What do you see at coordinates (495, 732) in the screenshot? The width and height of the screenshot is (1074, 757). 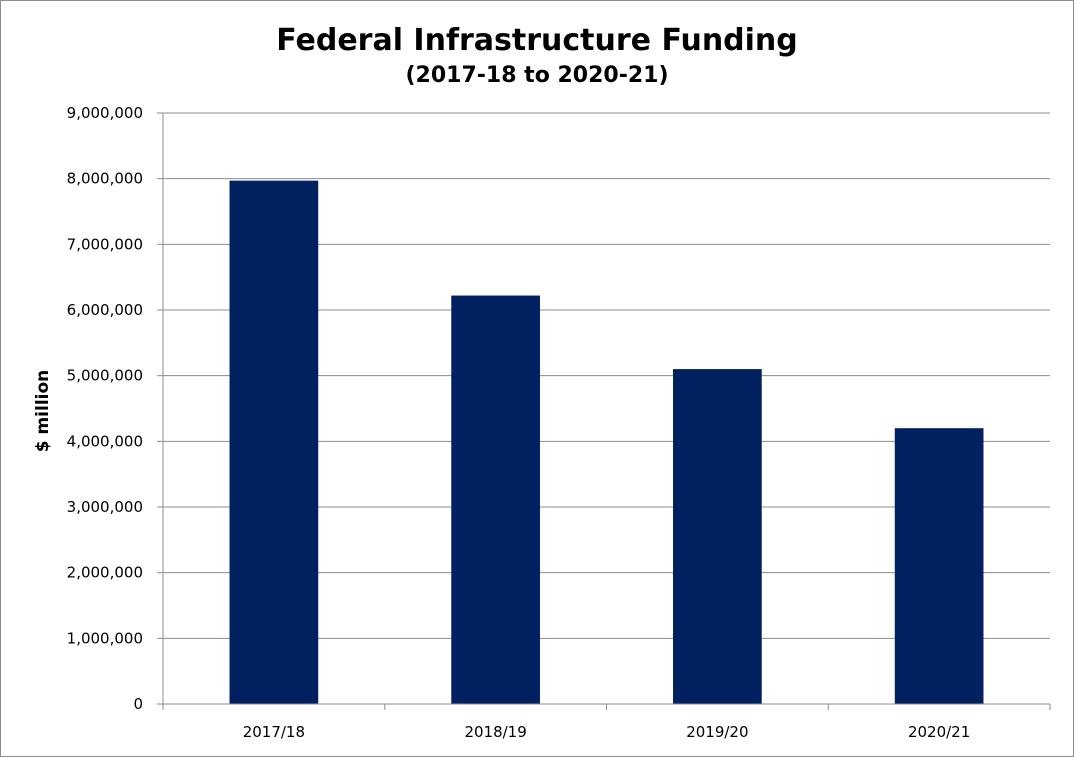 I see `x-tick-label: 2018/19` at bounding box center [495, 732].